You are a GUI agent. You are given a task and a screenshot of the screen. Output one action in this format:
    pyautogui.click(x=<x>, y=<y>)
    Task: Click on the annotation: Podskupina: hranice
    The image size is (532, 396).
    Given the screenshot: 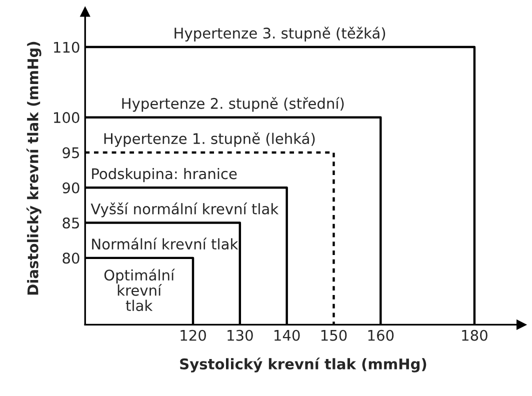 What is the action you would take?
    pyautogui.click(x=164, y=175)
    